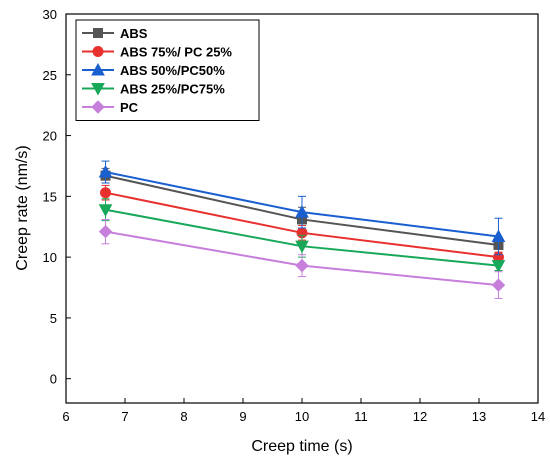 The width and height of the screenshot is (550, 465). I want to click on x-axis-ticks: 6 7 8 9 10 11 12 13 14, so click(303, 411).